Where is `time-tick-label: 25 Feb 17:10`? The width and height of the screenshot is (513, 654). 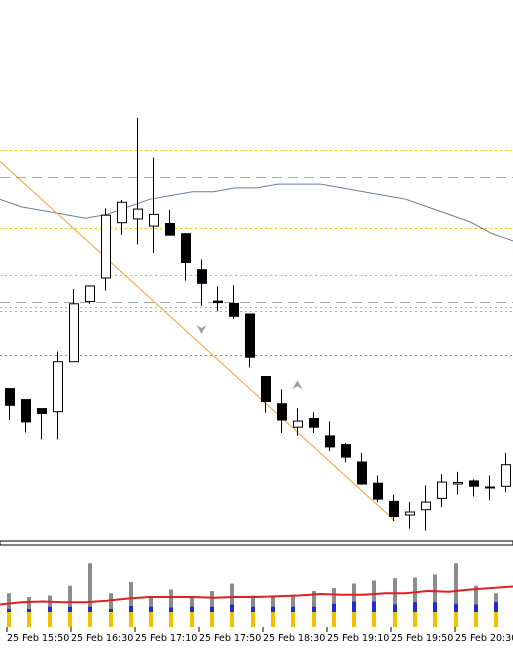
time-tick-label: 25 Feb 17:10 is located at coordinates (166, 638).